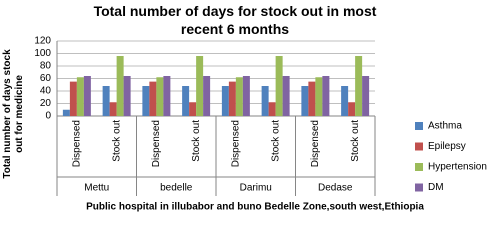  I want to click on y-tick-label: 40, so click(46, 91).